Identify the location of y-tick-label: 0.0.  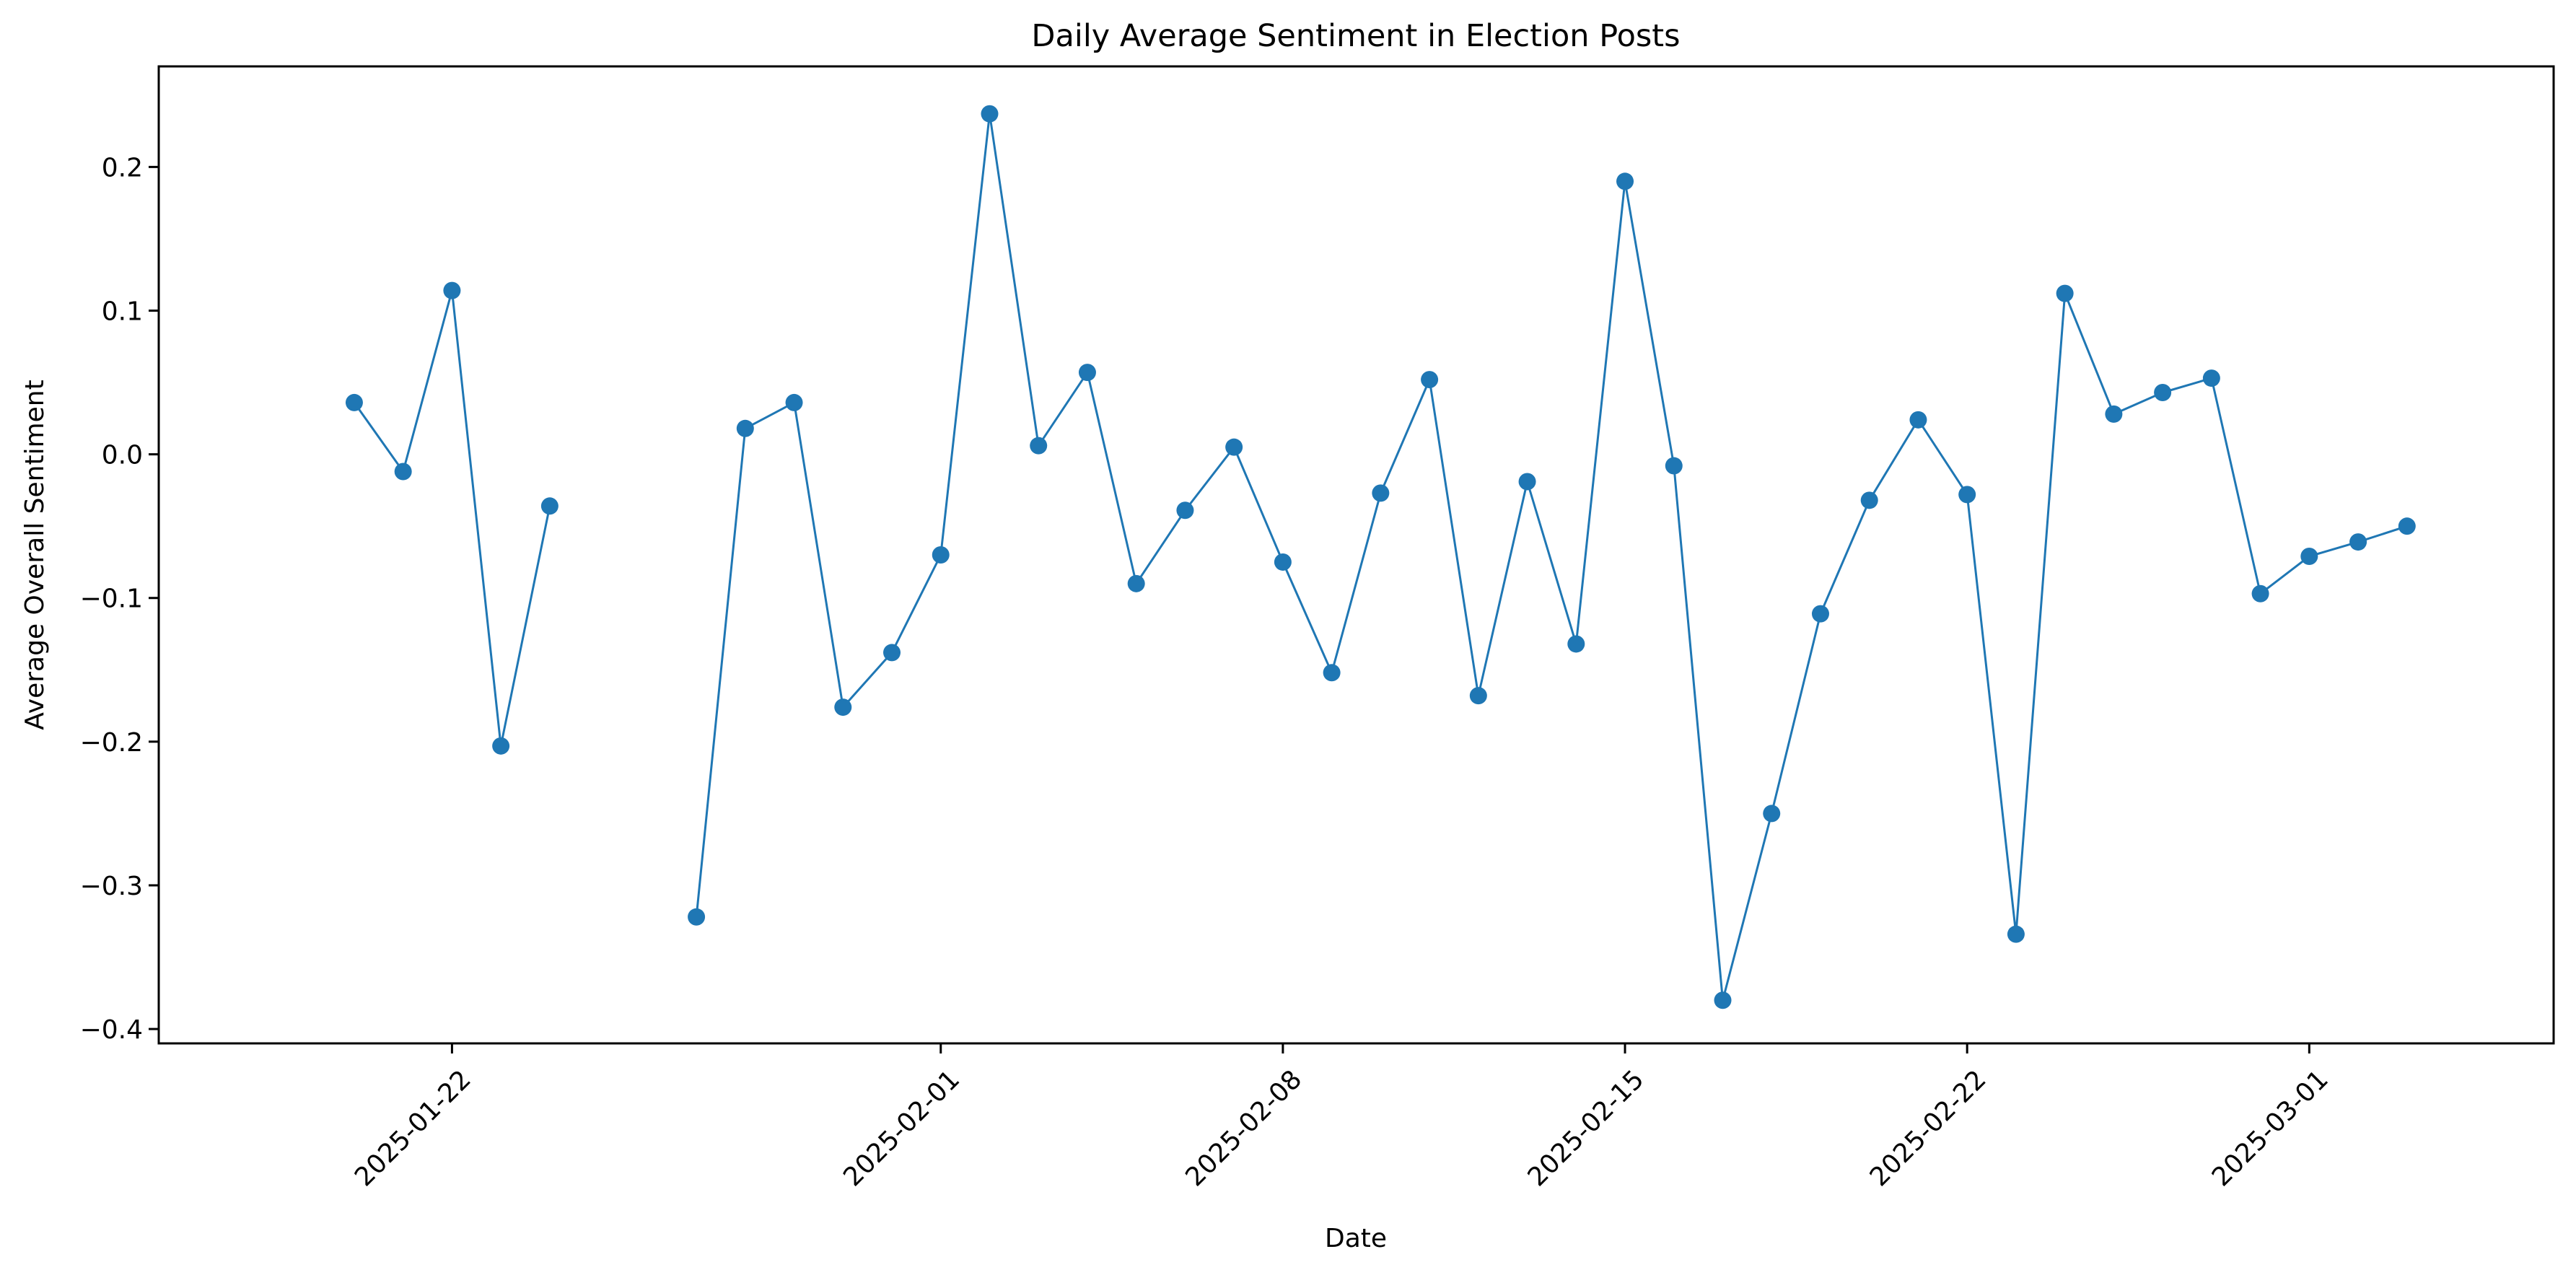
(122, 456).